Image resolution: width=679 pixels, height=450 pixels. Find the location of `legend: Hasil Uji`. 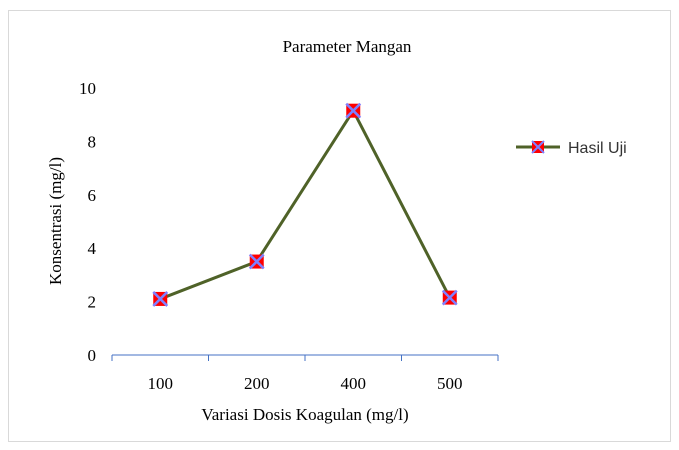

legend: Hasil Uji is located at coordinates (571, 148).